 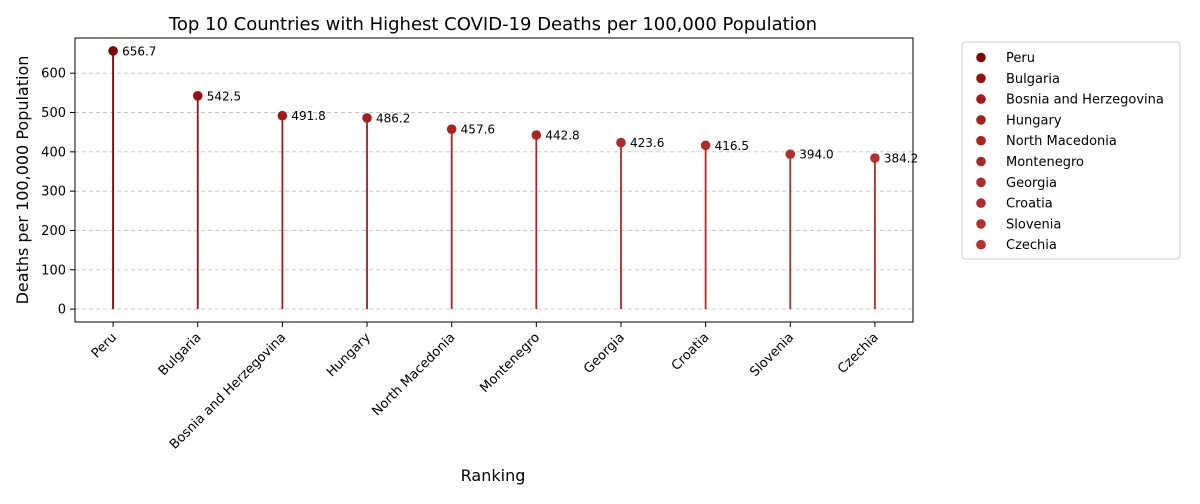 I want to click on x-tick-label: Bulgaria, so click(x=180, y=354).